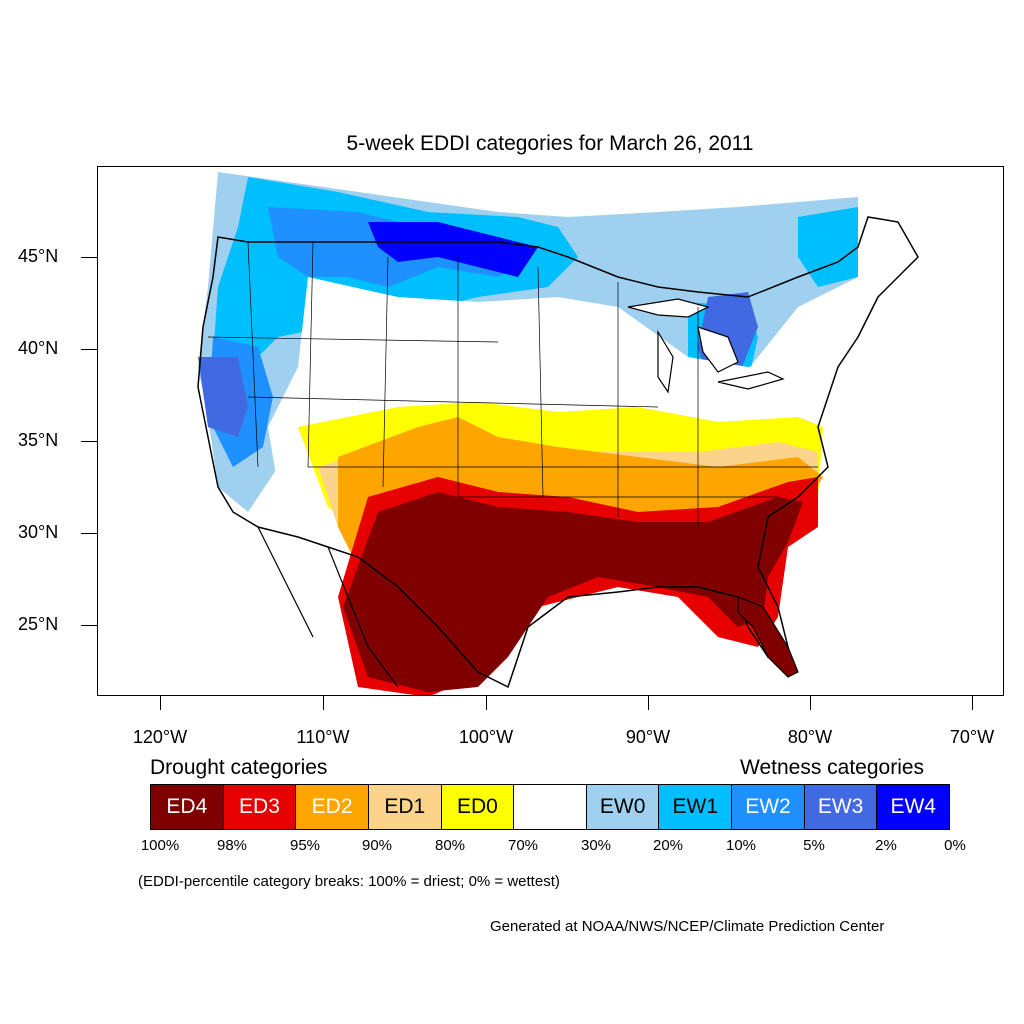 This screenshot has height=1024, width=1024. I want to click on region-ed4, so click(573, 592).